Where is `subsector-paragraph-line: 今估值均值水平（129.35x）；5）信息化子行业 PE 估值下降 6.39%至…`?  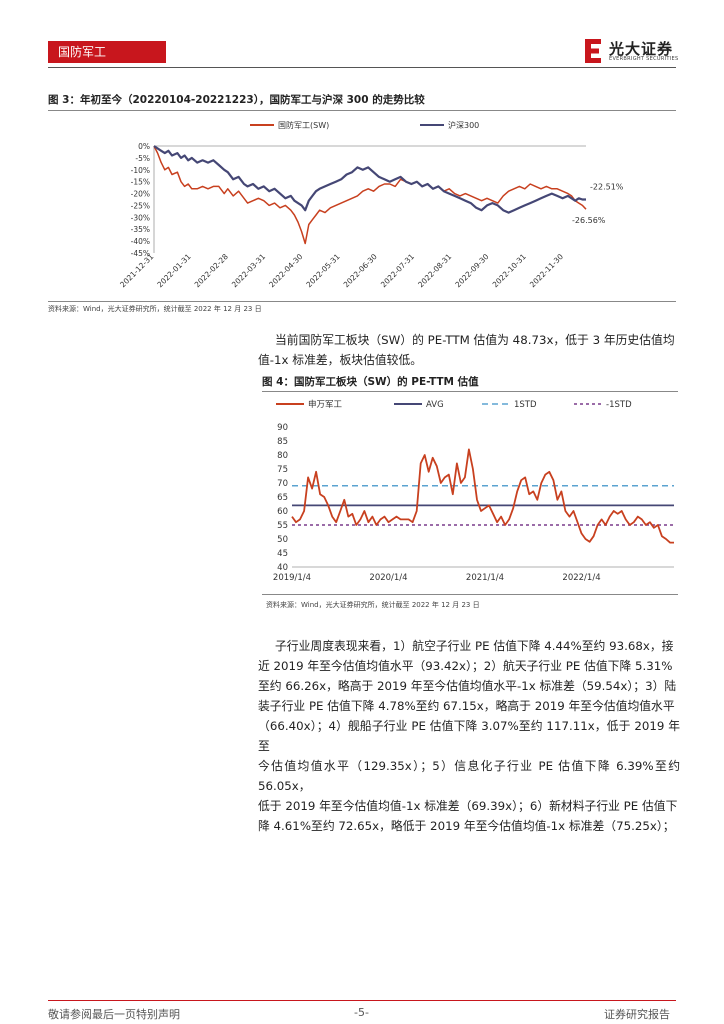
subsector-paragraph-line: 今估值均值水平（129.35x）；5）信息化子行业 PE 估值下降 6.39%至… is located at coordinates (469, 776).